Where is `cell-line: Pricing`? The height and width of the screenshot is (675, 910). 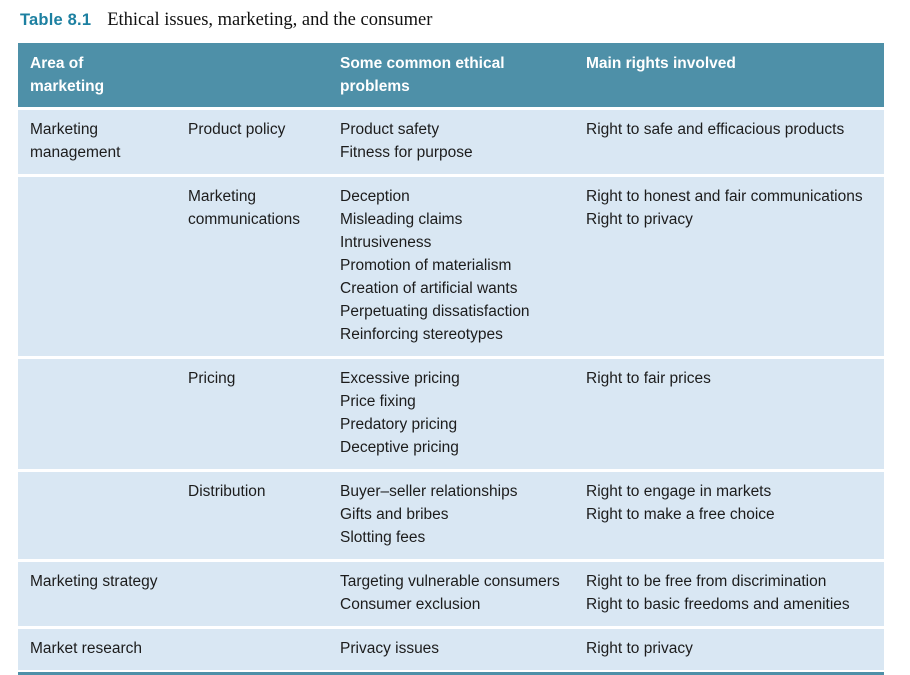
cell-line: Pricing is located at coordinates (212, 378).